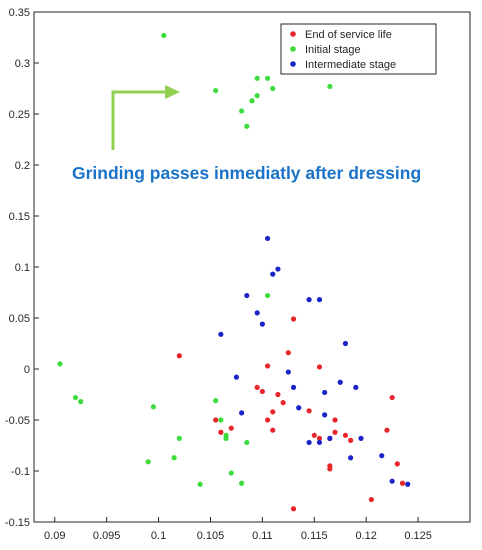 This screenshot has width=482, height=550. I want to click on legend-box, so click(358, 49).